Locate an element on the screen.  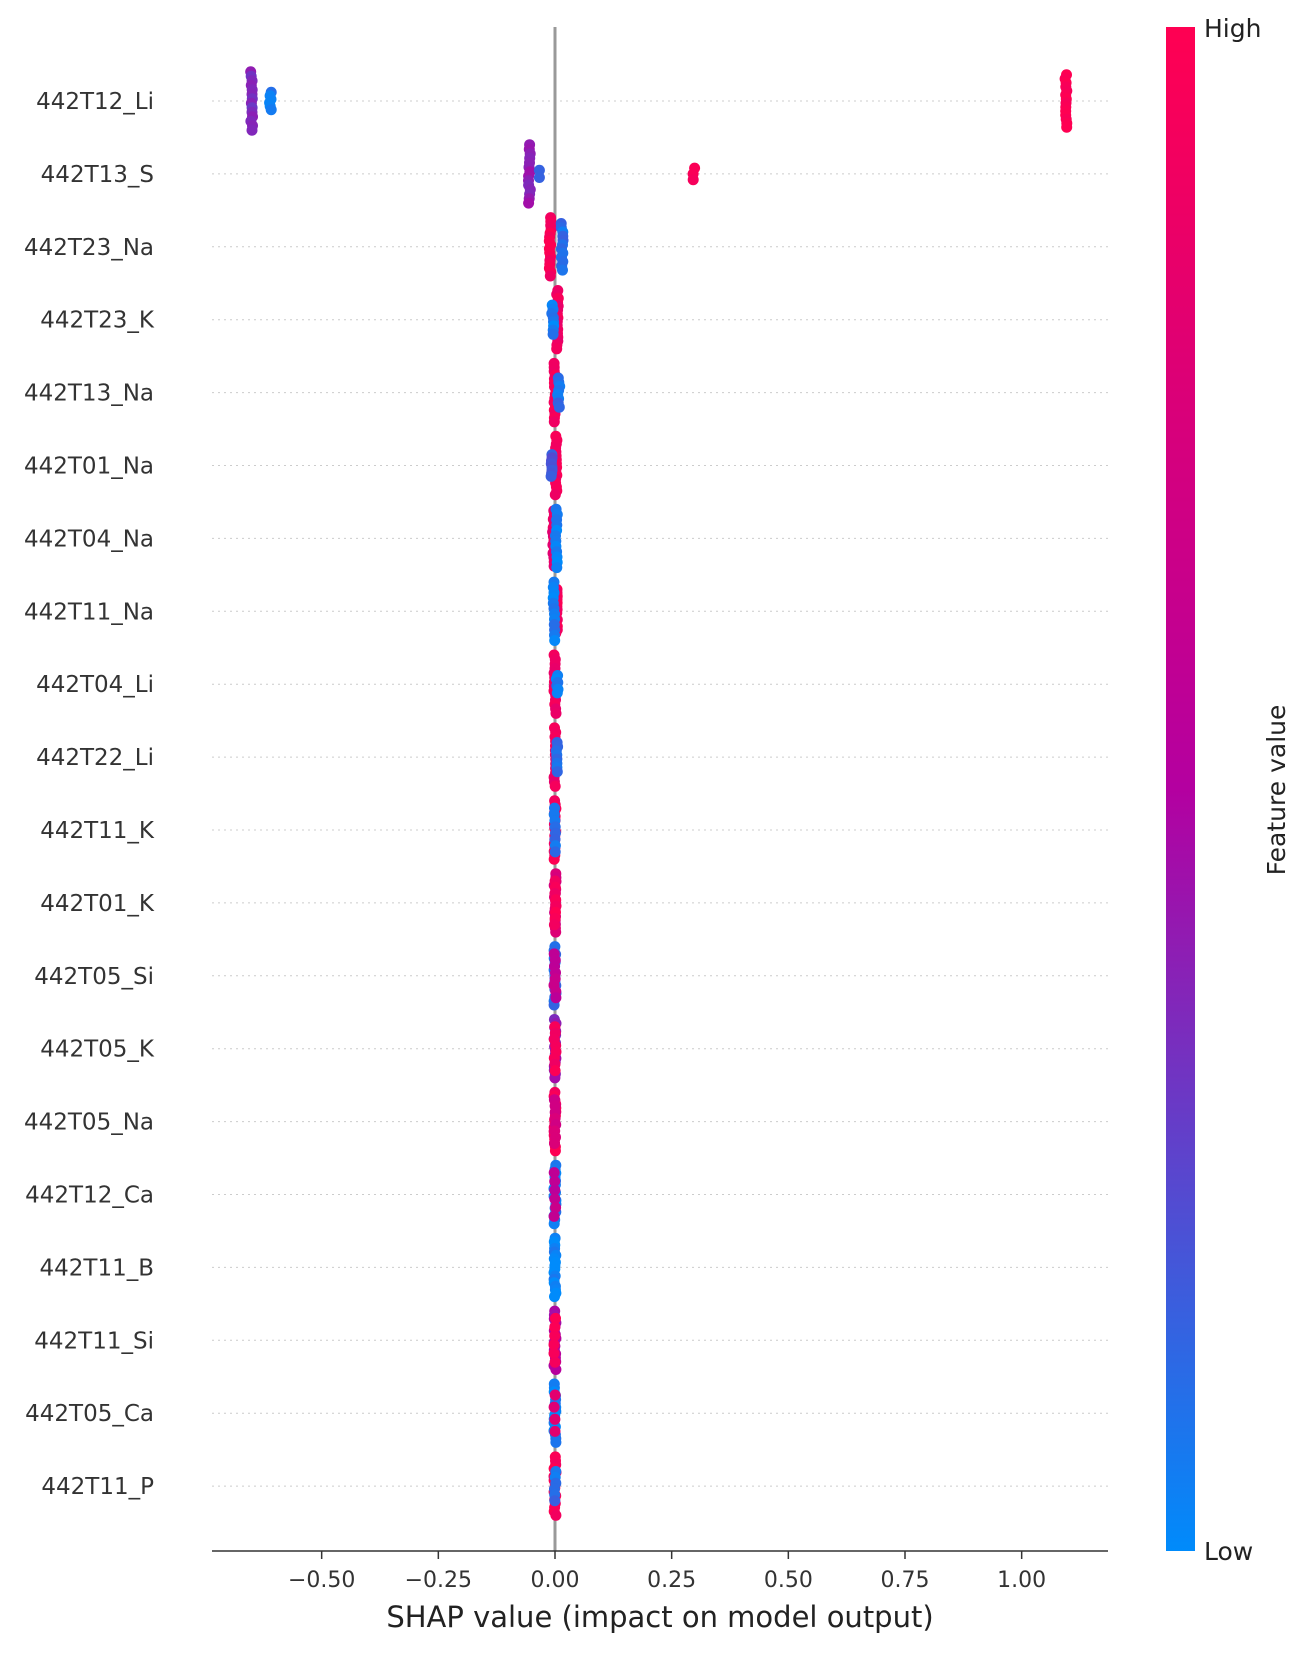
feature-label: 442T13_S is located at coordinates (97, 175).